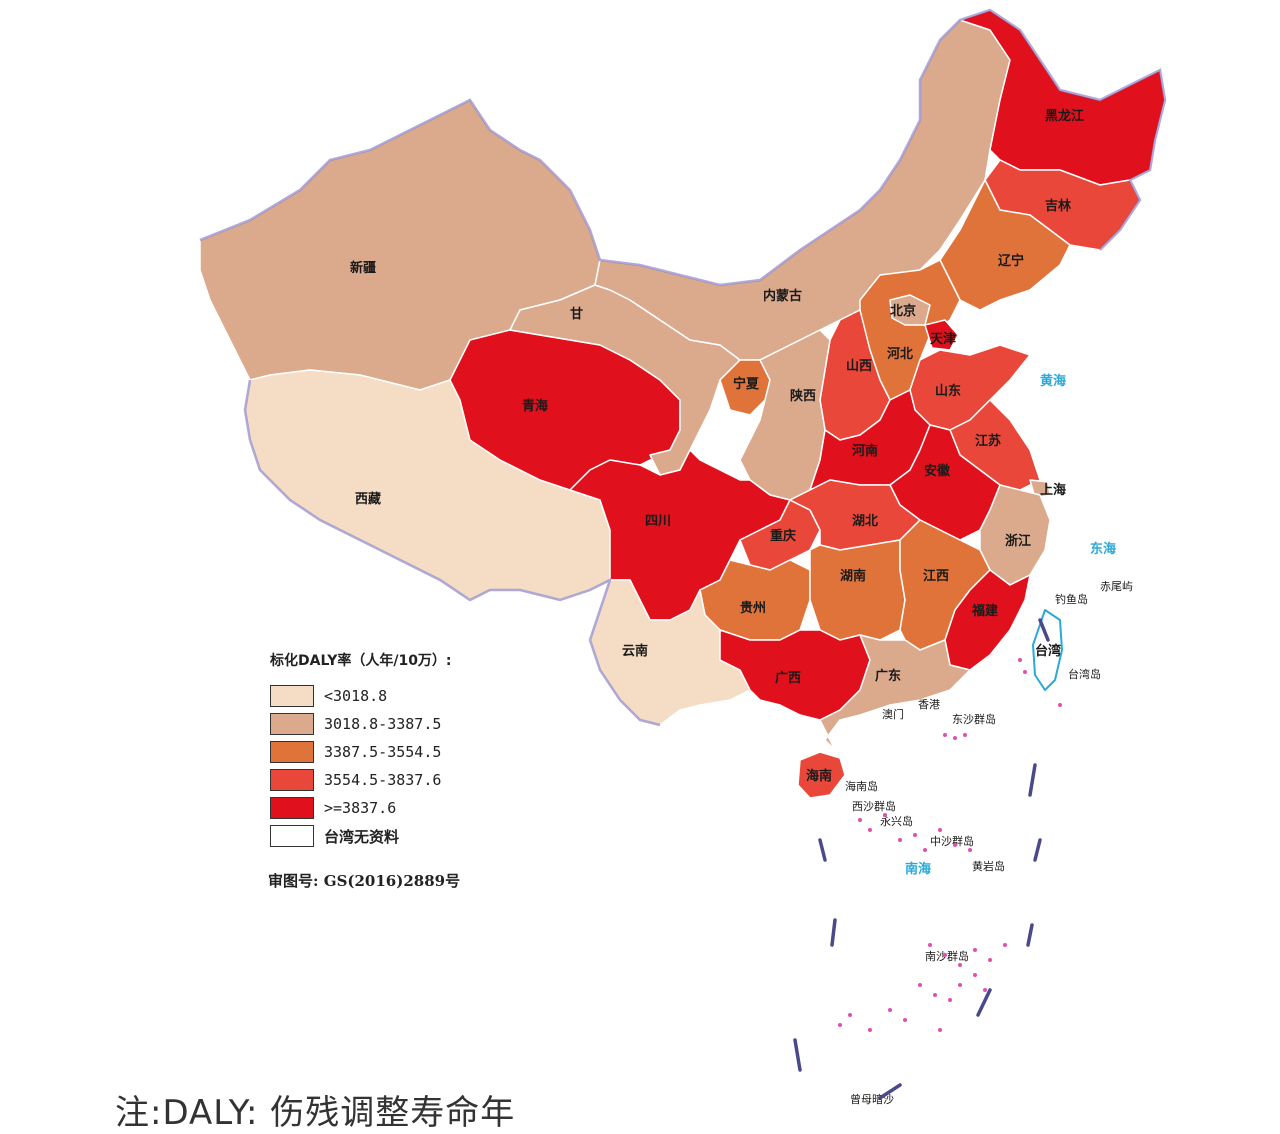 This screenshot has width=1280, height=1134. Describe the element at coordinates (988, 441) in the screenshot. I see `label-jiangsu: 江苏` at that location.